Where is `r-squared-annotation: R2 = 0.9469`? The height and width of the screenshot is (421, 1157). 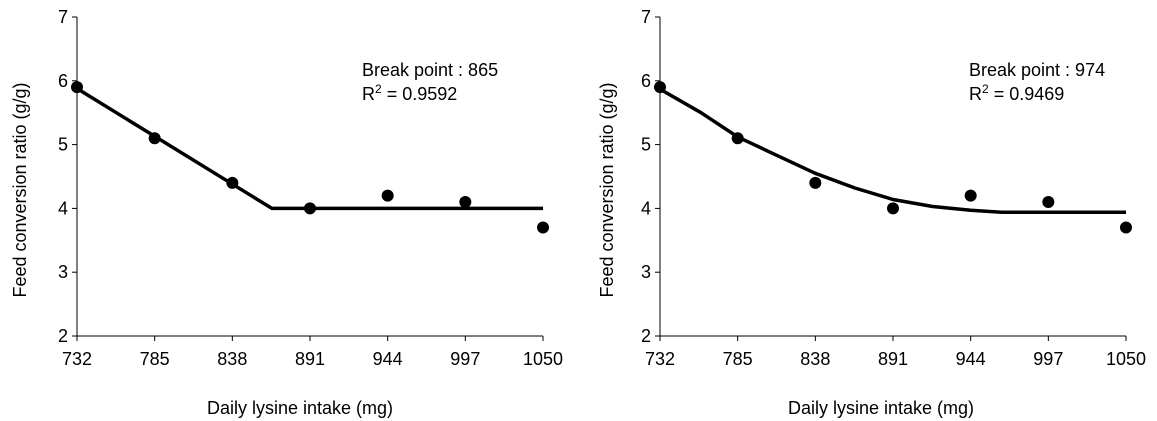 r-squared-annotation: R2 = 0.9469 is located at coordinates (1016, 93).